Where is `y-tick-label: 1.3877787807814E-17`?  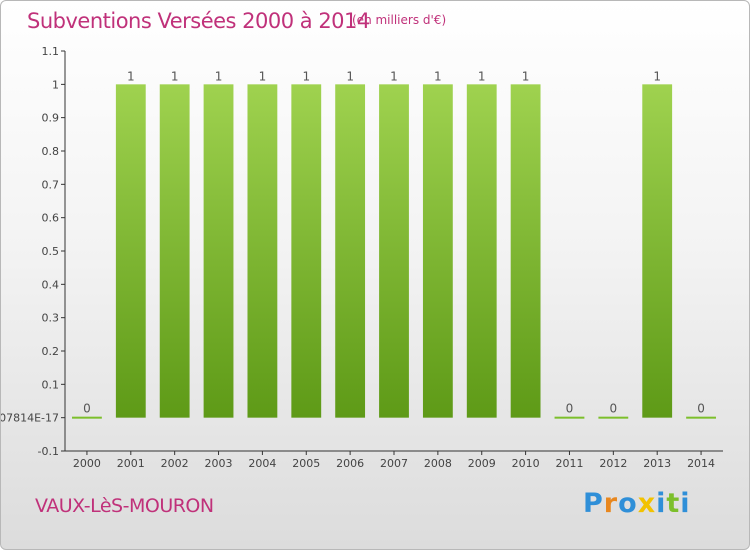
y-tick-label: 1.3877787807814E-17 is located at coordinates (30, 418).